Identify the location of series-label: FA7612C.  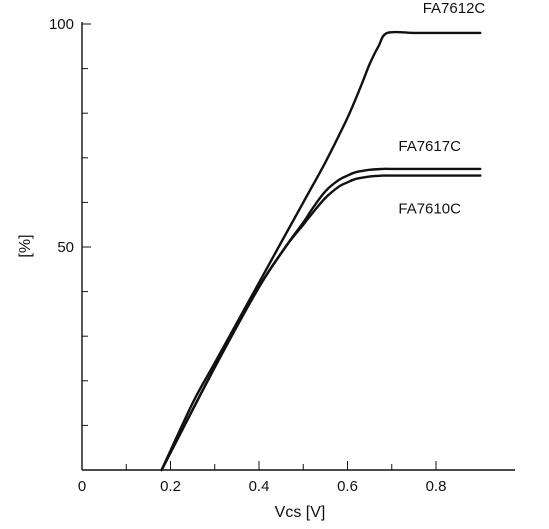
(454, 8).